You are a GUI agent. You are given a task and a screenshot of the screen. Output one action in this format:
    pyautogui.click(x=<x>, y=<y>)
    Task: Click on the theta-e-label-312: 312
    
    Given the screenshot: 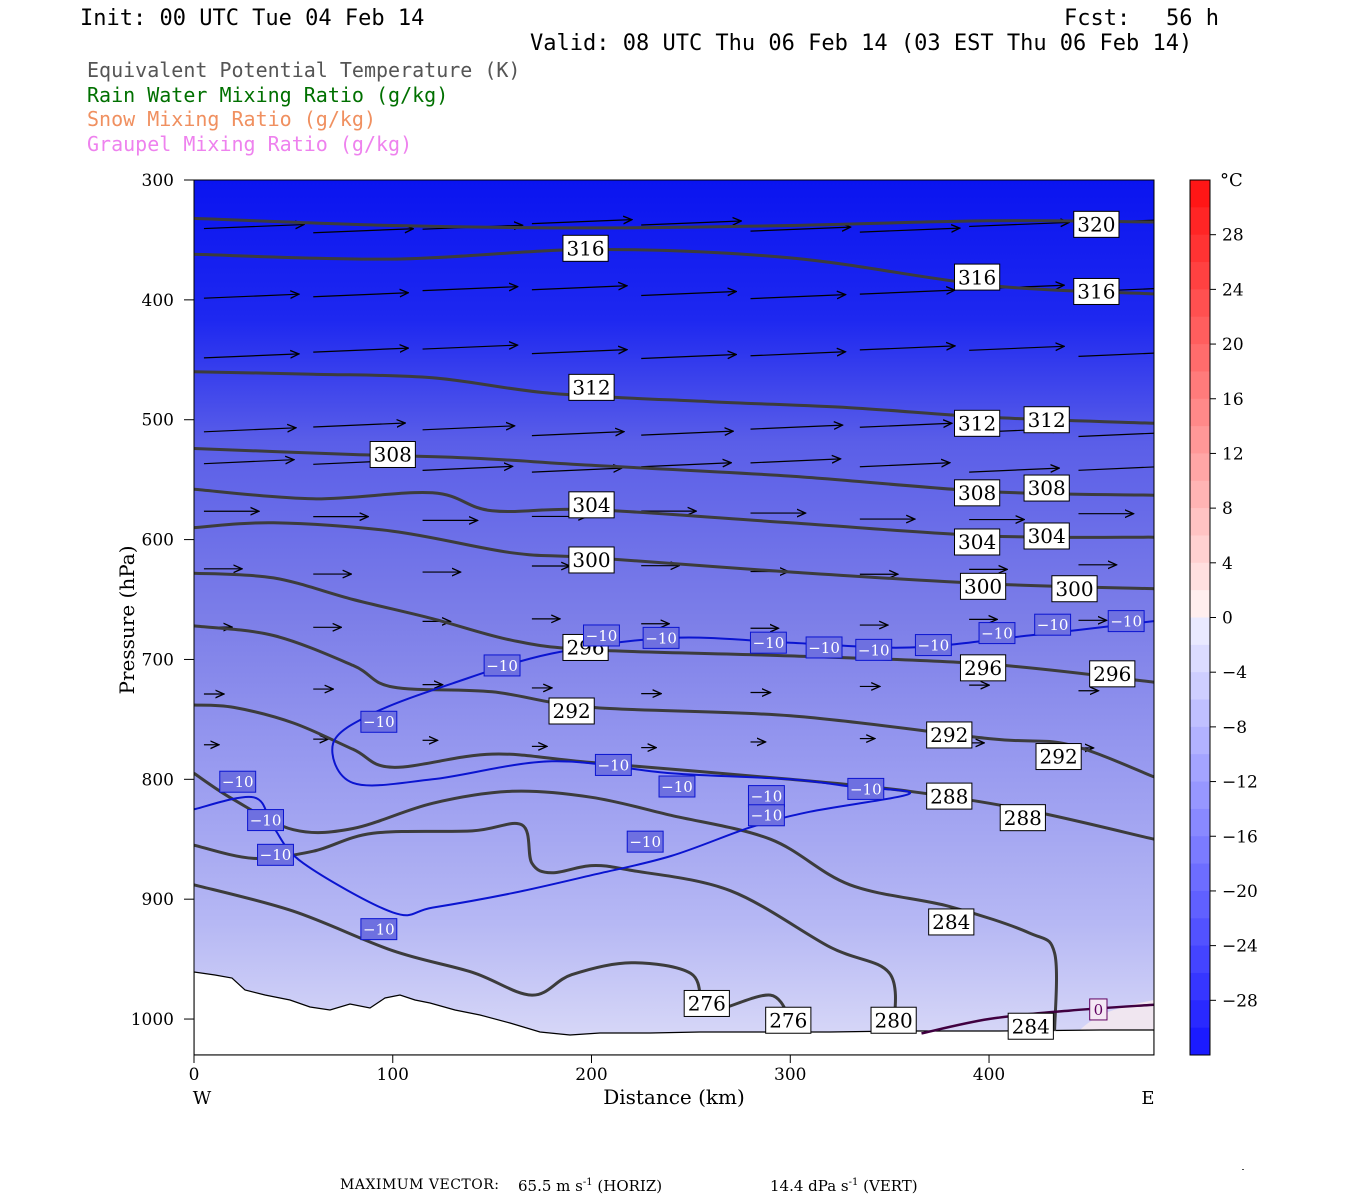 What is the action you would take?
    pyautogui.click(x=1046, y=420)
    